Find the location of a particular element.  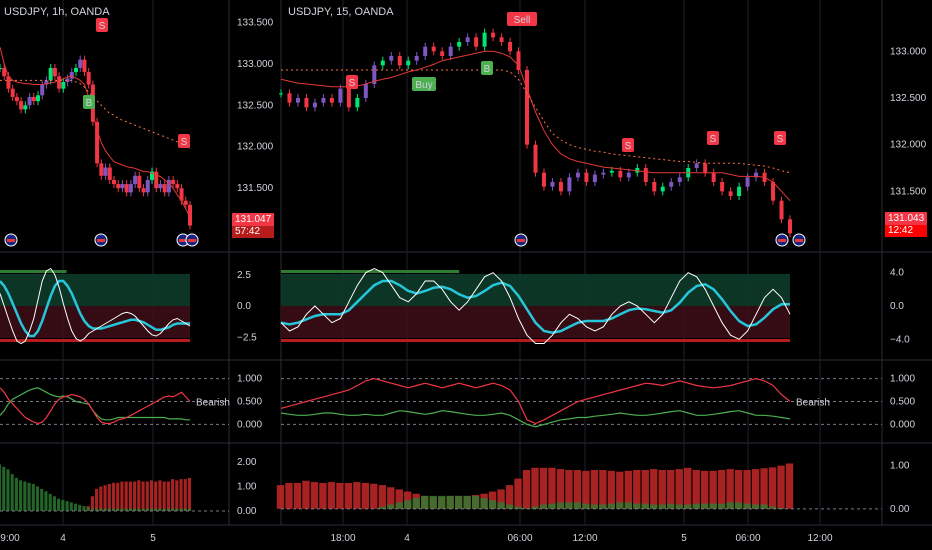

left-signal-1: B is located at coordinates (89, 103).